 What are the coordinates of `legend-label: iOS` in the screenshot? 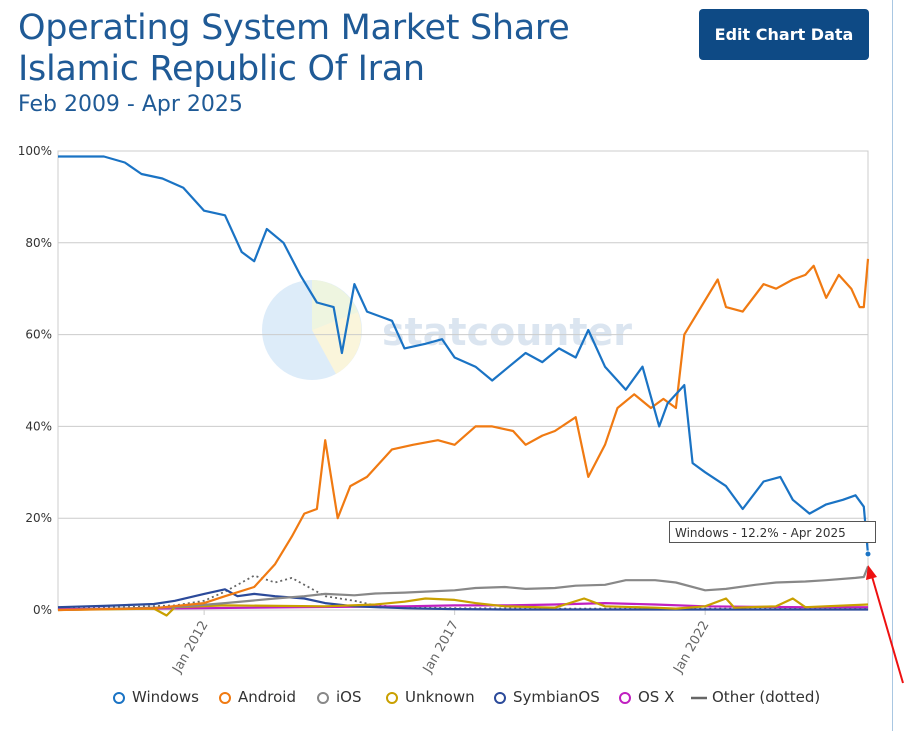 It's located at (349, 697).